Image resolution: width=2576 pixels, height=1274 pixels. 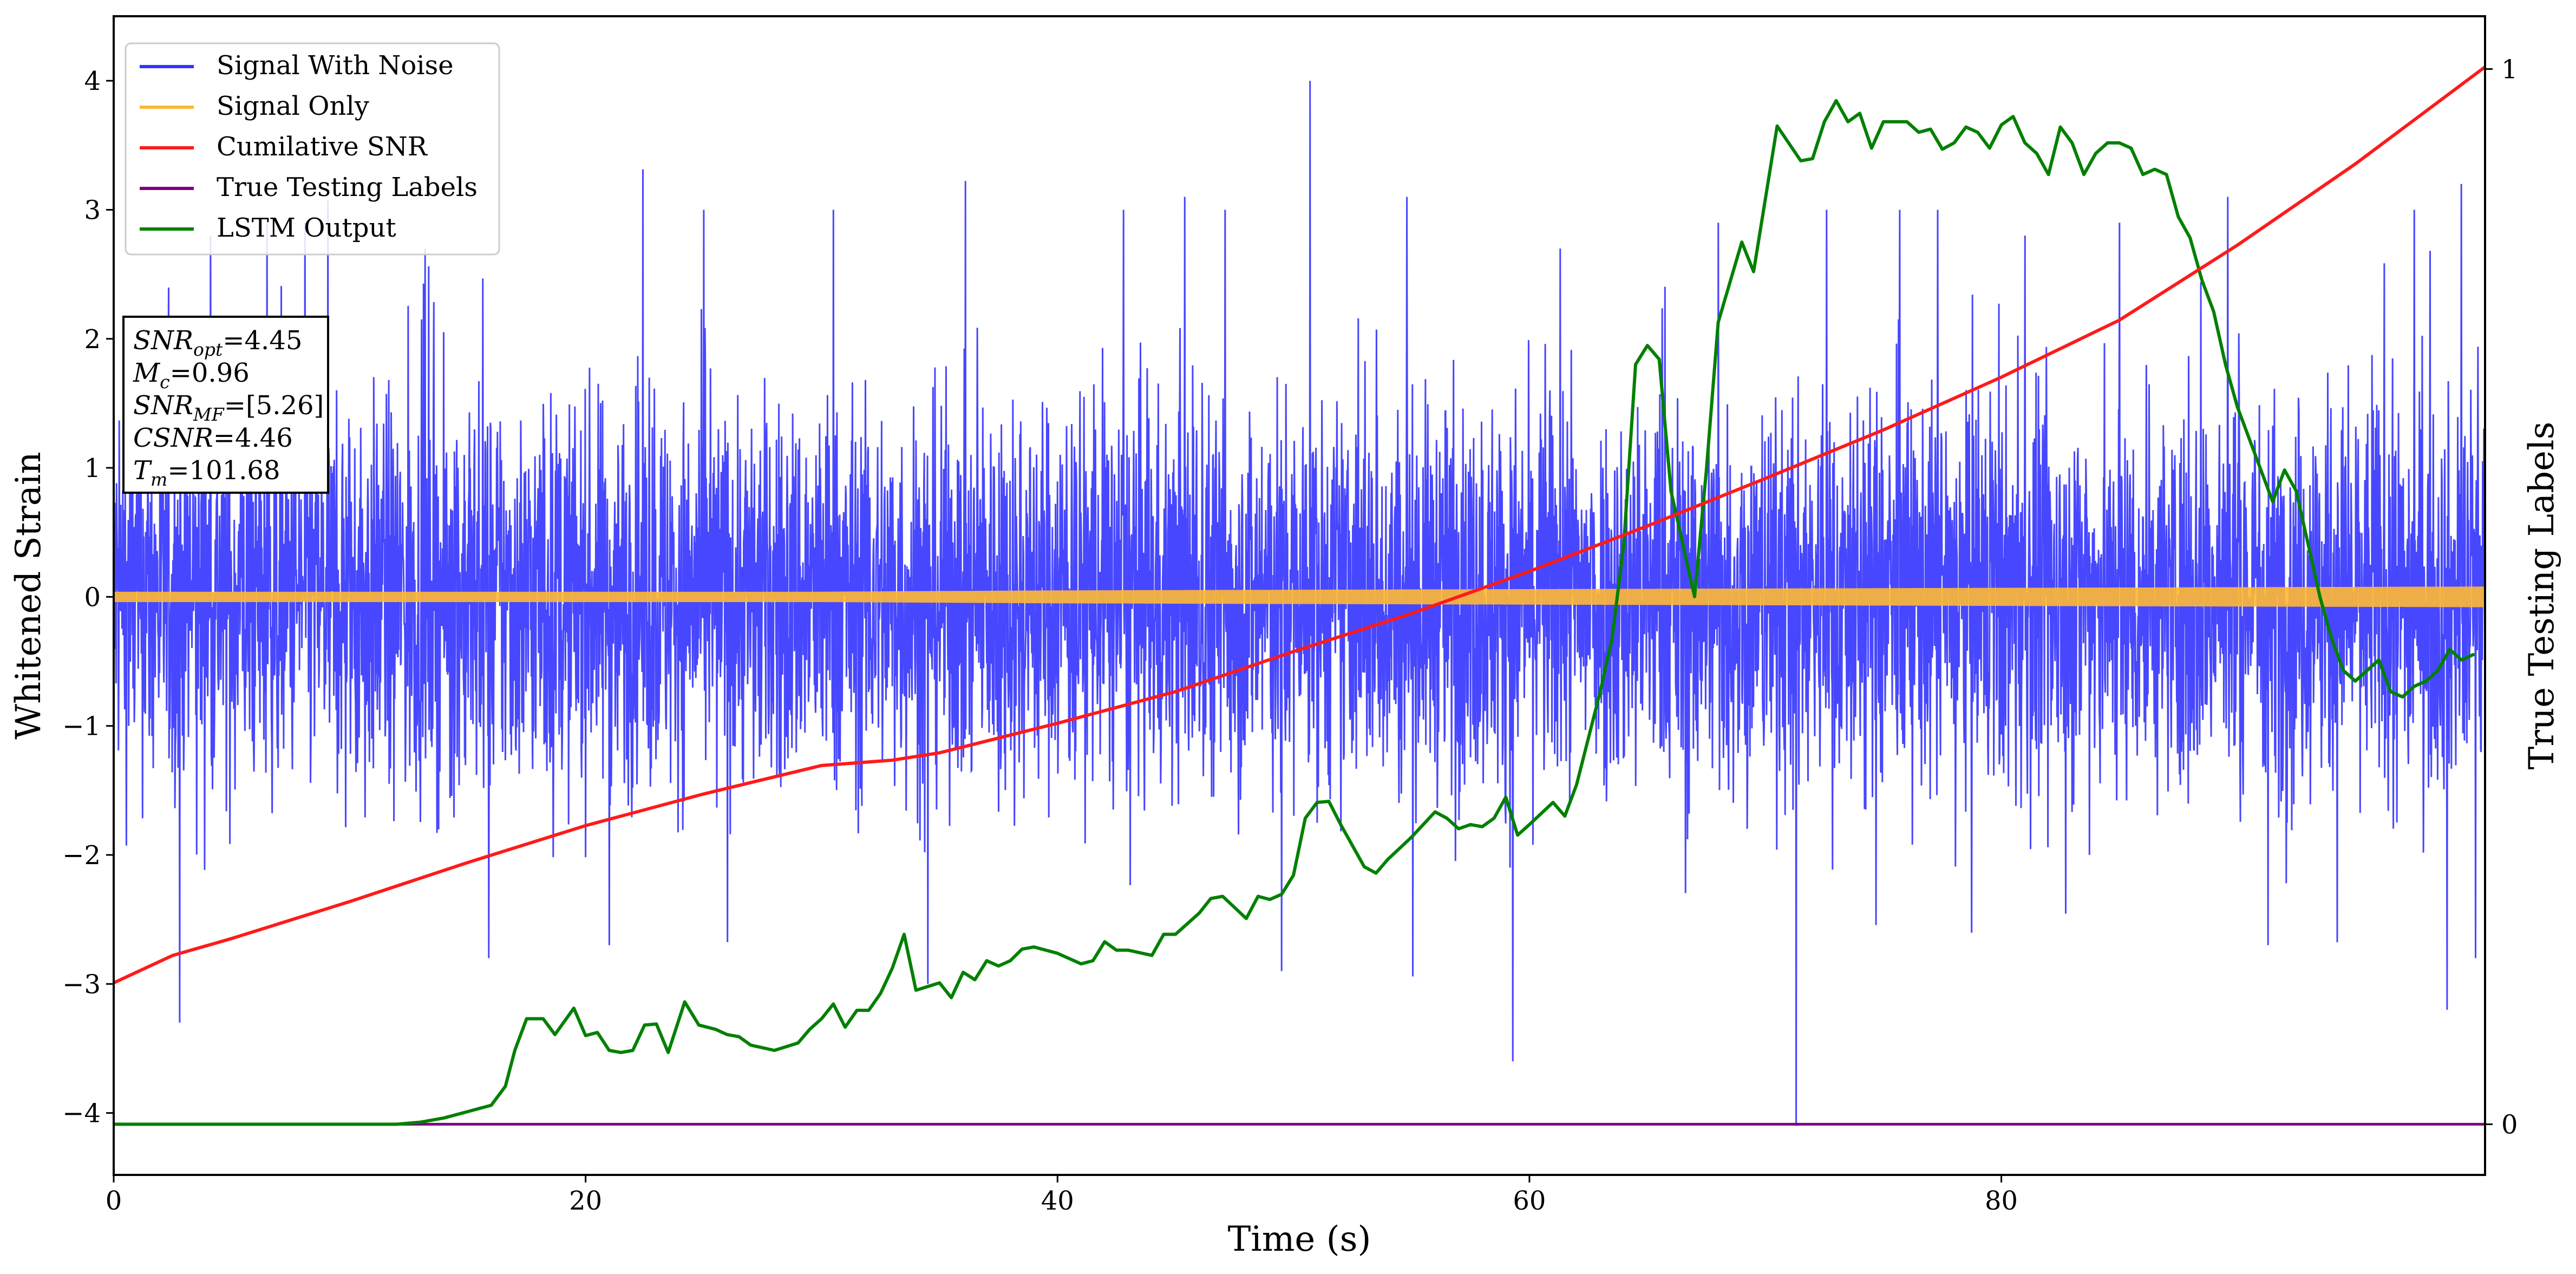 I want to click on annotation-line: Mc=0.96, so click(x=191, y=375).